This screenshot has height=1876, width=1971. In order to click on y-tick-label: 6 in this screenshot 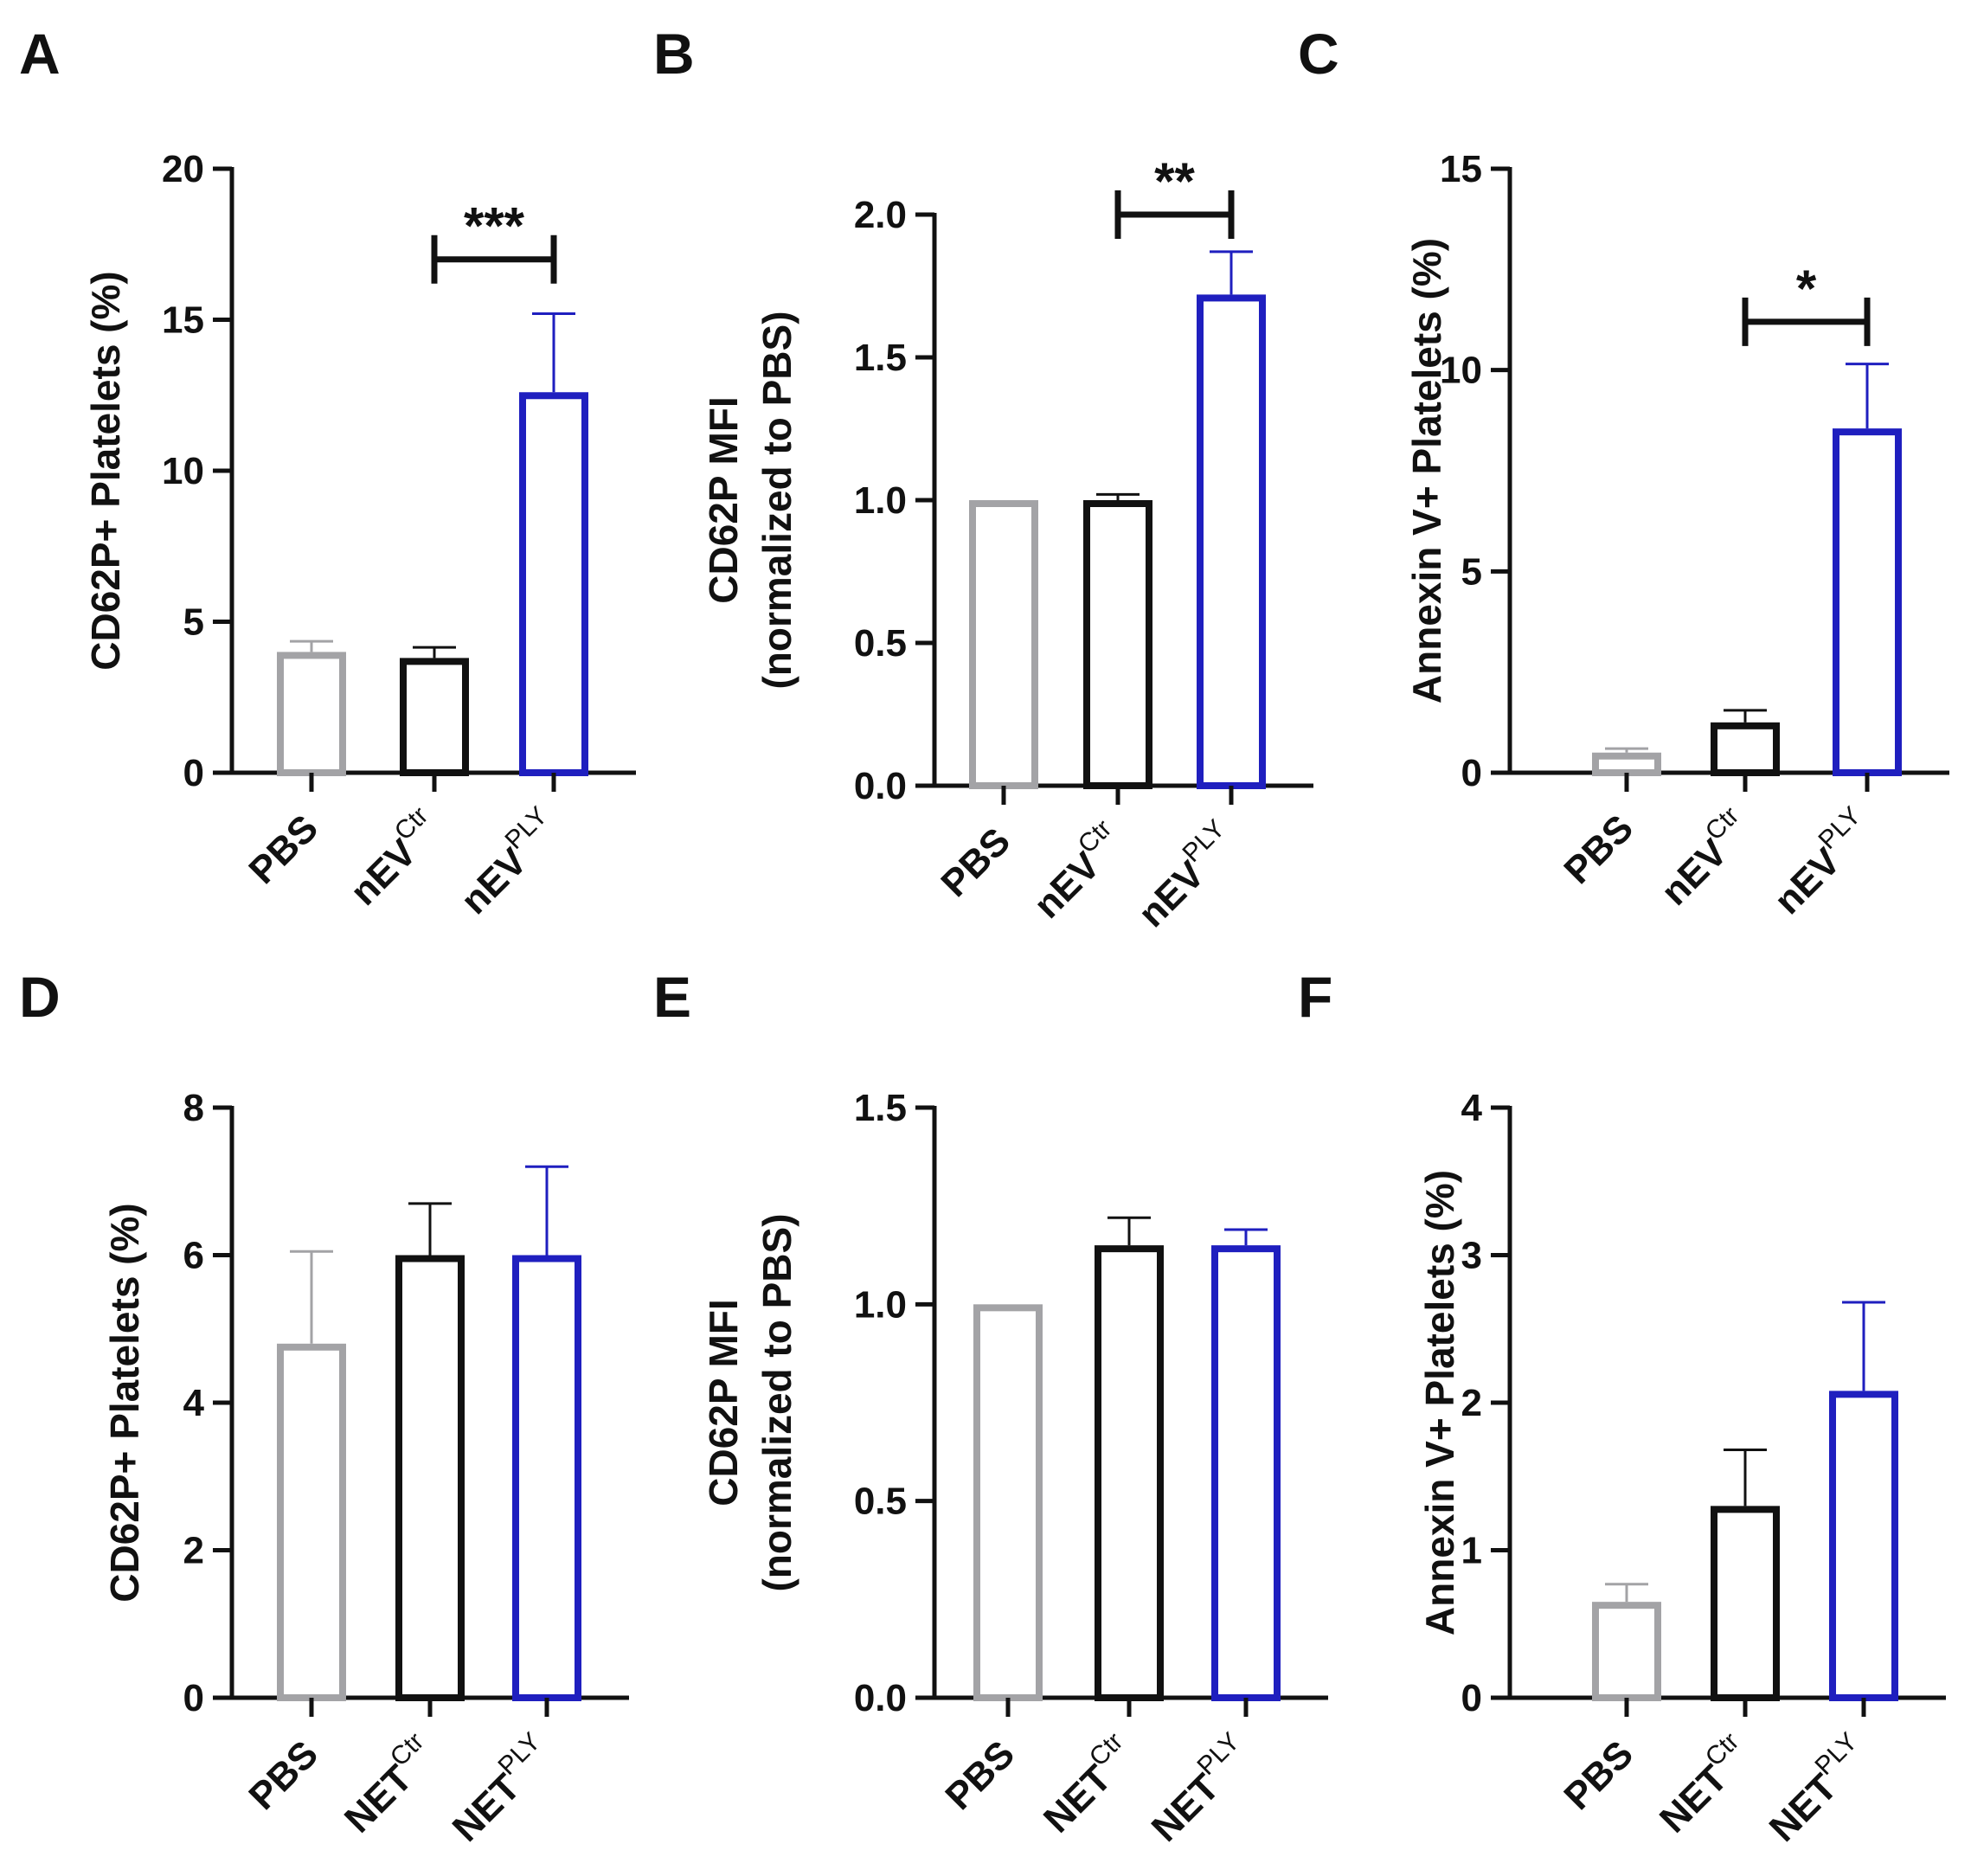, I will do `click(193, 1256)`.